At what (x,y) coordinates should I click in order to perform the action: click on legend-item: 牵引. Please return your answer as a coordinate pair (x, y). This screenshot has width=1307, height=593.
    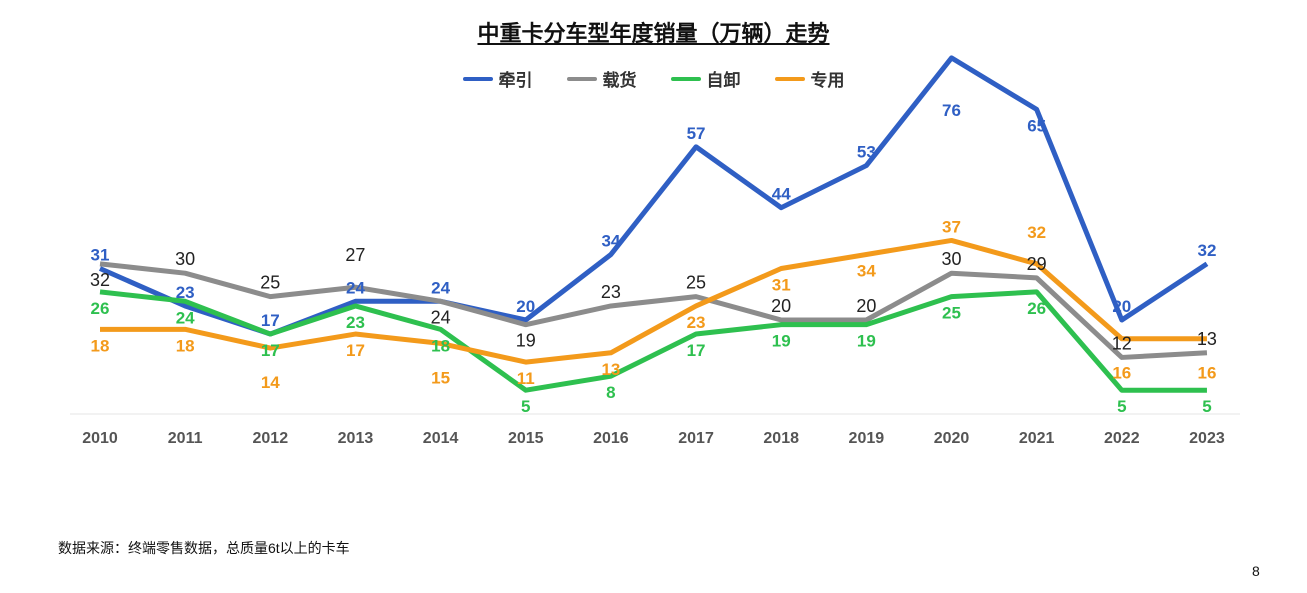
    Looking at the image, I should click on (497, 78).